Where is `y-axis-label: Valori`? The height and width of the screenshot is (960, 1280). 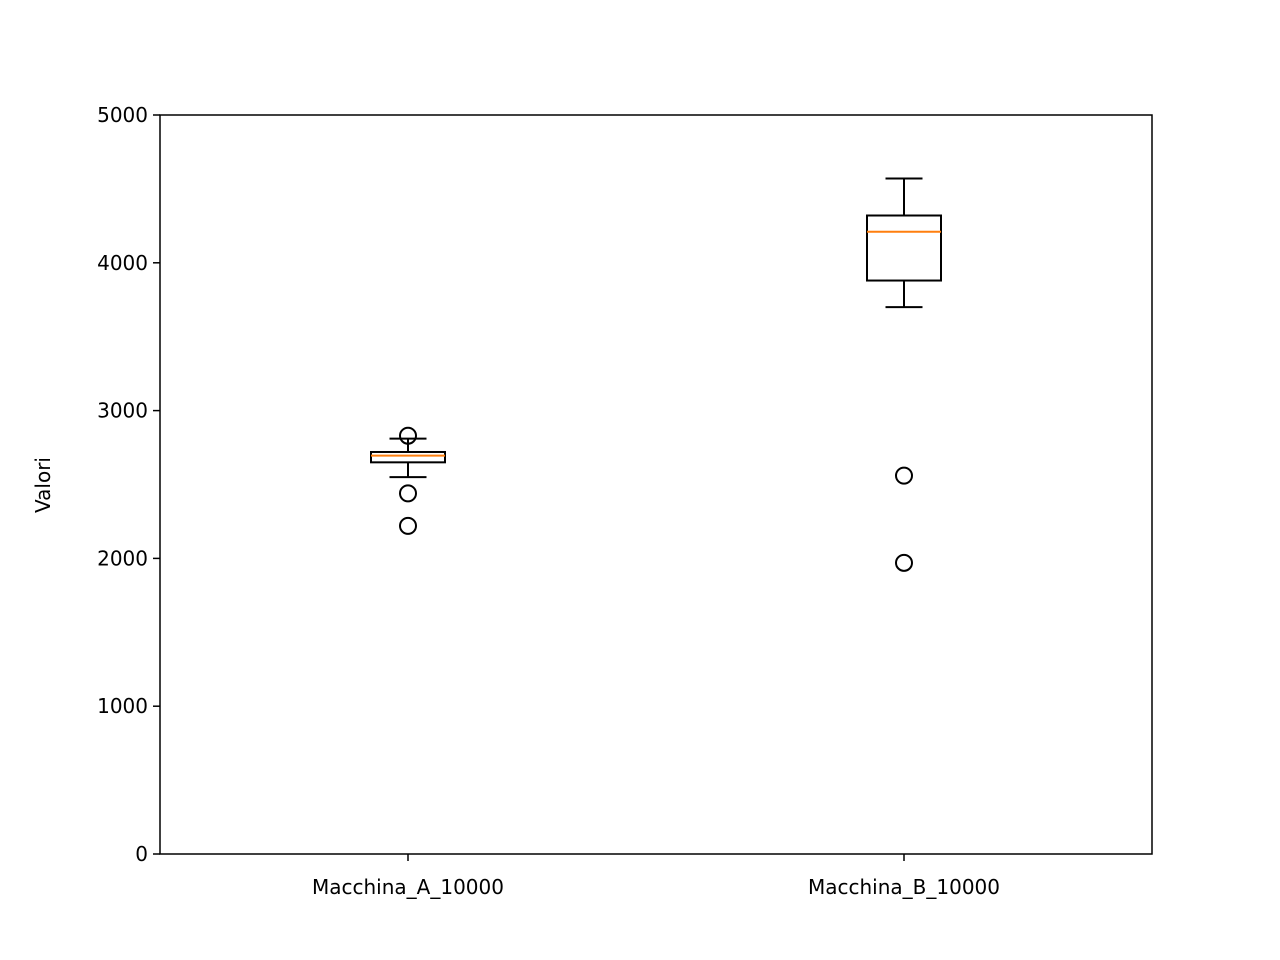
y-axis-label: Valori is located at coordinates (43, 485).